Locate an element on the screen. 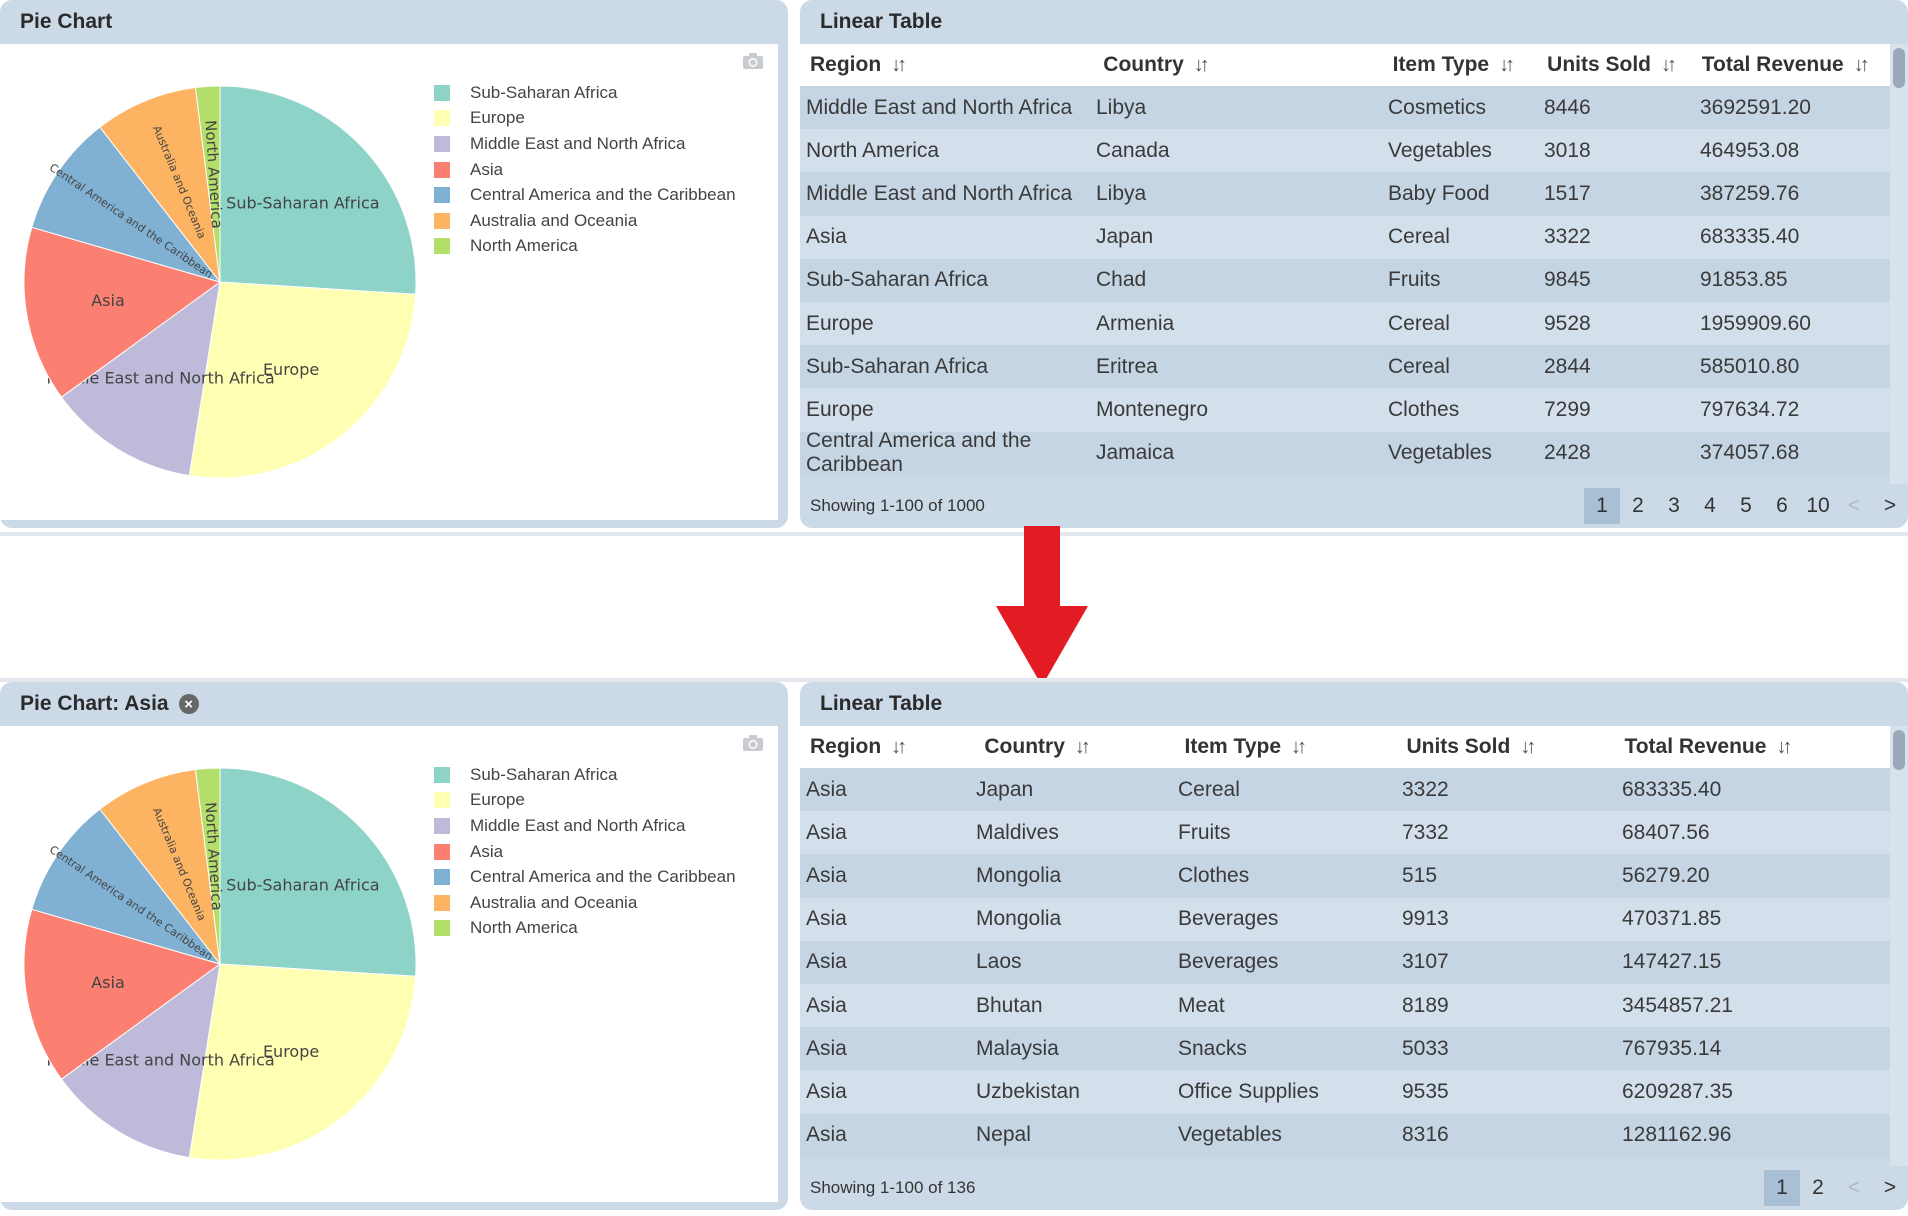  table-row: Asia Maldives Fruits 7332 68407.56 is located at coordinates (1345, 833).